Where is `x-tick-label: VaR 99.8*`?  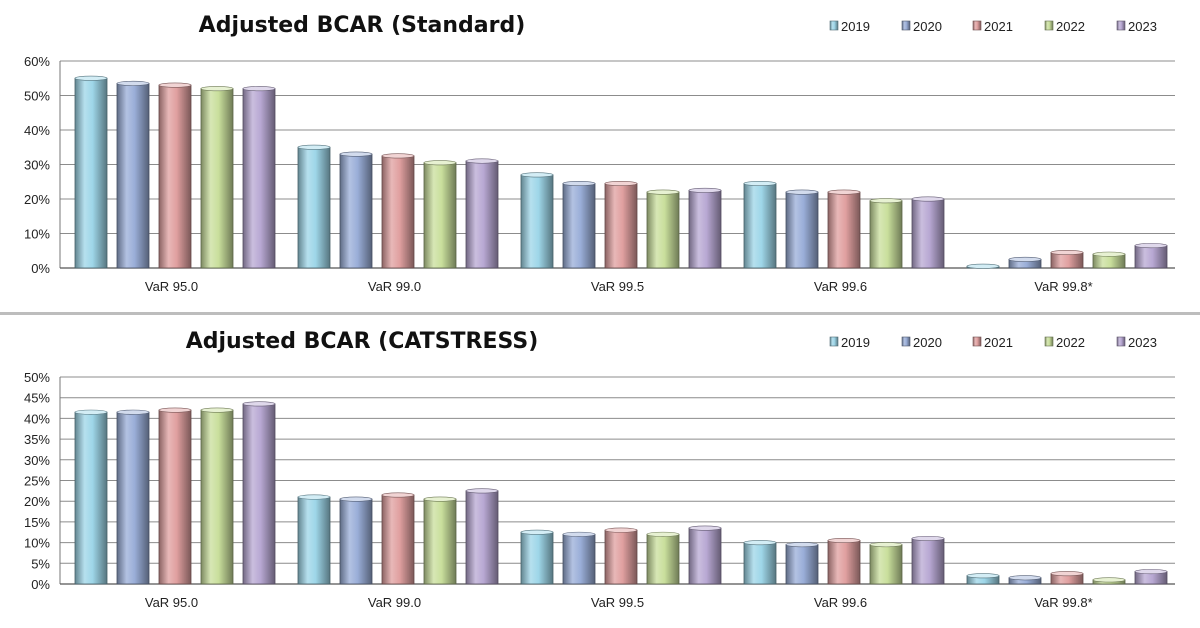 x-tick-label: VaR 99.8* is located at coordinates (1063, 286).